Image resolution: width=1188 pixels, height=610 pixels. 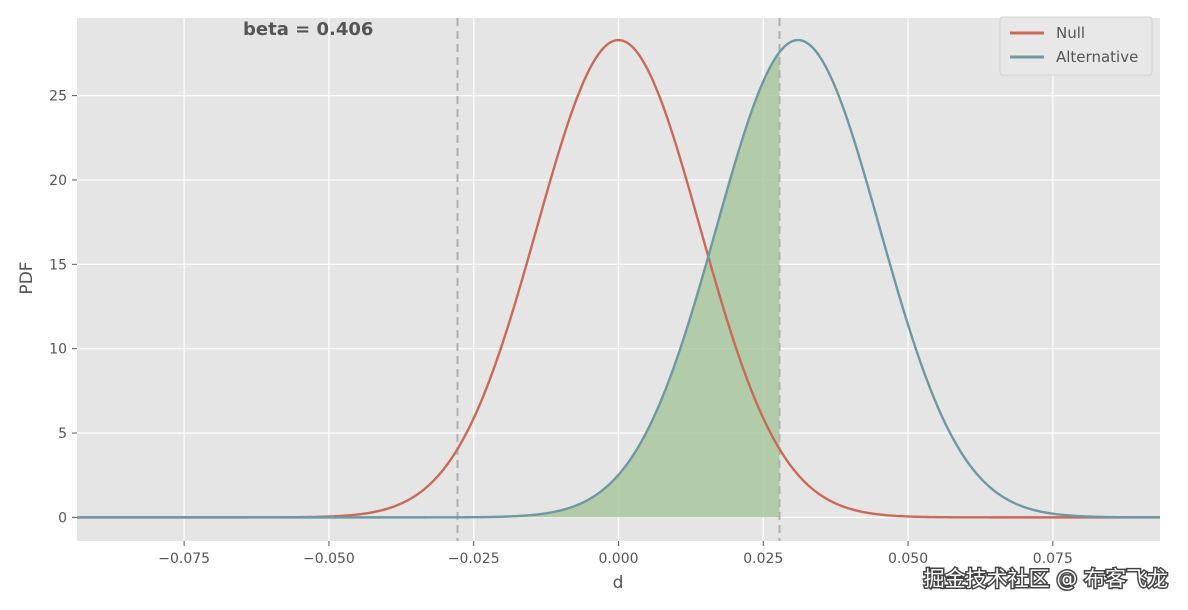 What do you see at coordinates (58, 181) in the screenshot?
I see `y-tick-label-4: 20` at bounding box center [58, 181].